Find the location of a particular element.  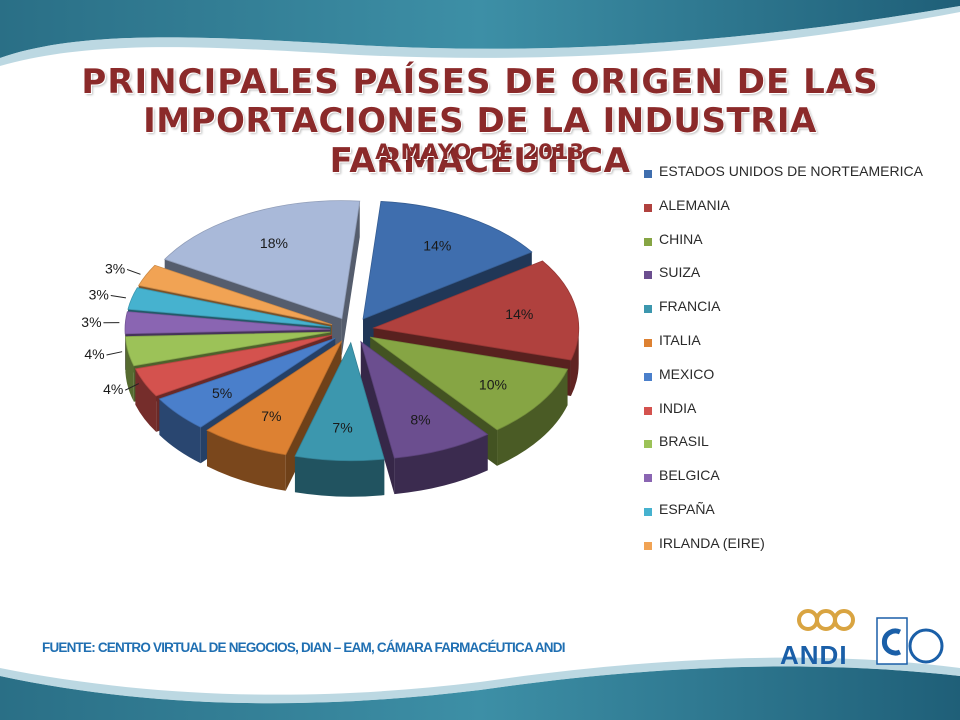

pie-labels: 14% 14% 10% 8% 7% 7% 5% 4% 4% 3% 3% 3% 18% is located at coordinates (307, 335).